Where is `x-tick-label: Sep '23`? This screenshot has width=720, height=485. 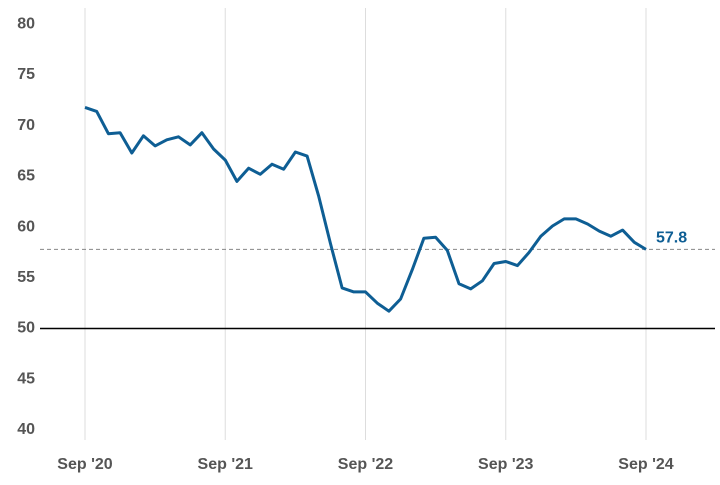
x-tick-label: Sep '23 is located at coordinates (505, 464).